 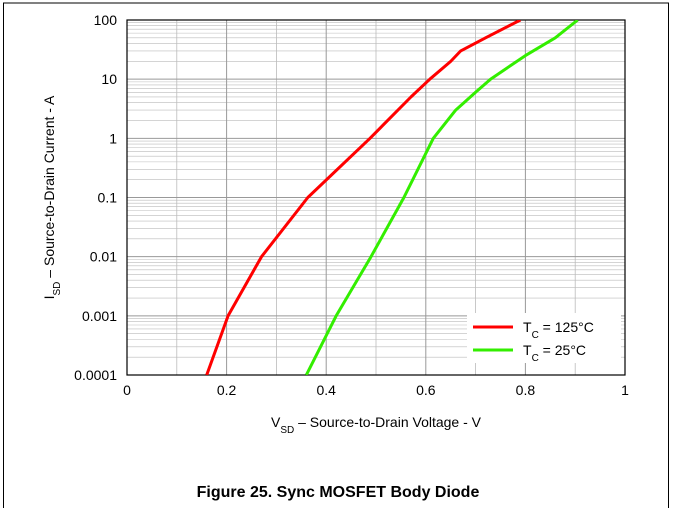 I want to click on x-tick-label: 0.4, so click(x=326, y=390).